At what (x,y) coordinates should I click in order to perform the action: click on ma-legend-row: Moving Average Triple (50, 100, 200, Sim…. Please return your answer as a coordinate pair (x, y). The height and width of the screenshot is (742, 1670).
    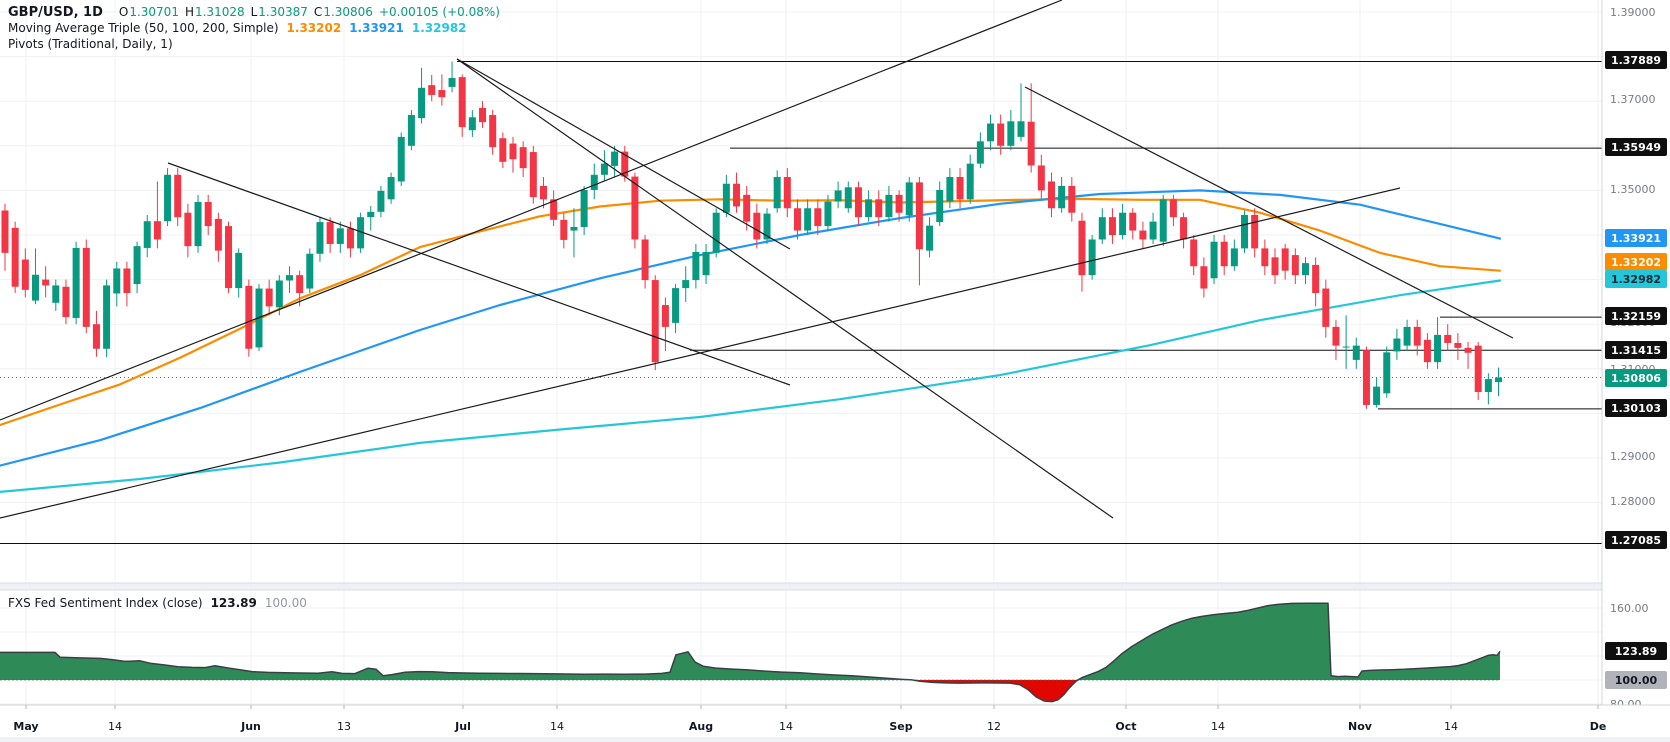
    Looking at the image, I should click on (254, 28).